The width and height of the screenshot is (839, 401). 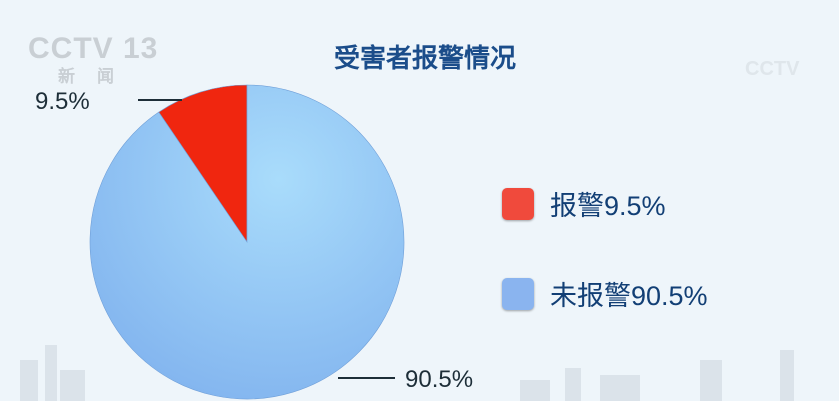 I want to click on data-label: 90.5%, so click(x=439, y=379).